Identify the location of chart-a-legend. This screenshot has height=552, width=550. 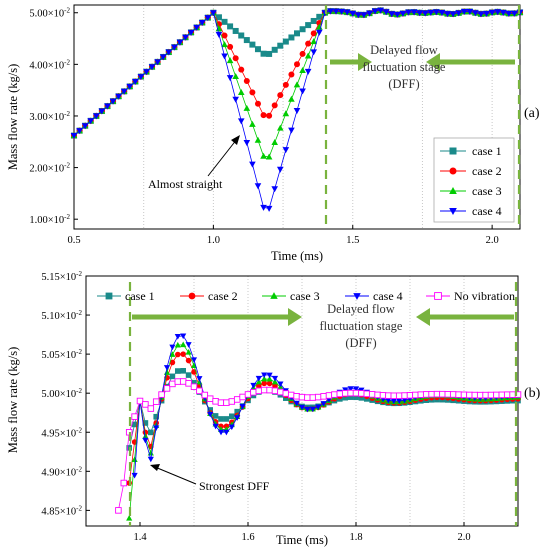
(474, 180).